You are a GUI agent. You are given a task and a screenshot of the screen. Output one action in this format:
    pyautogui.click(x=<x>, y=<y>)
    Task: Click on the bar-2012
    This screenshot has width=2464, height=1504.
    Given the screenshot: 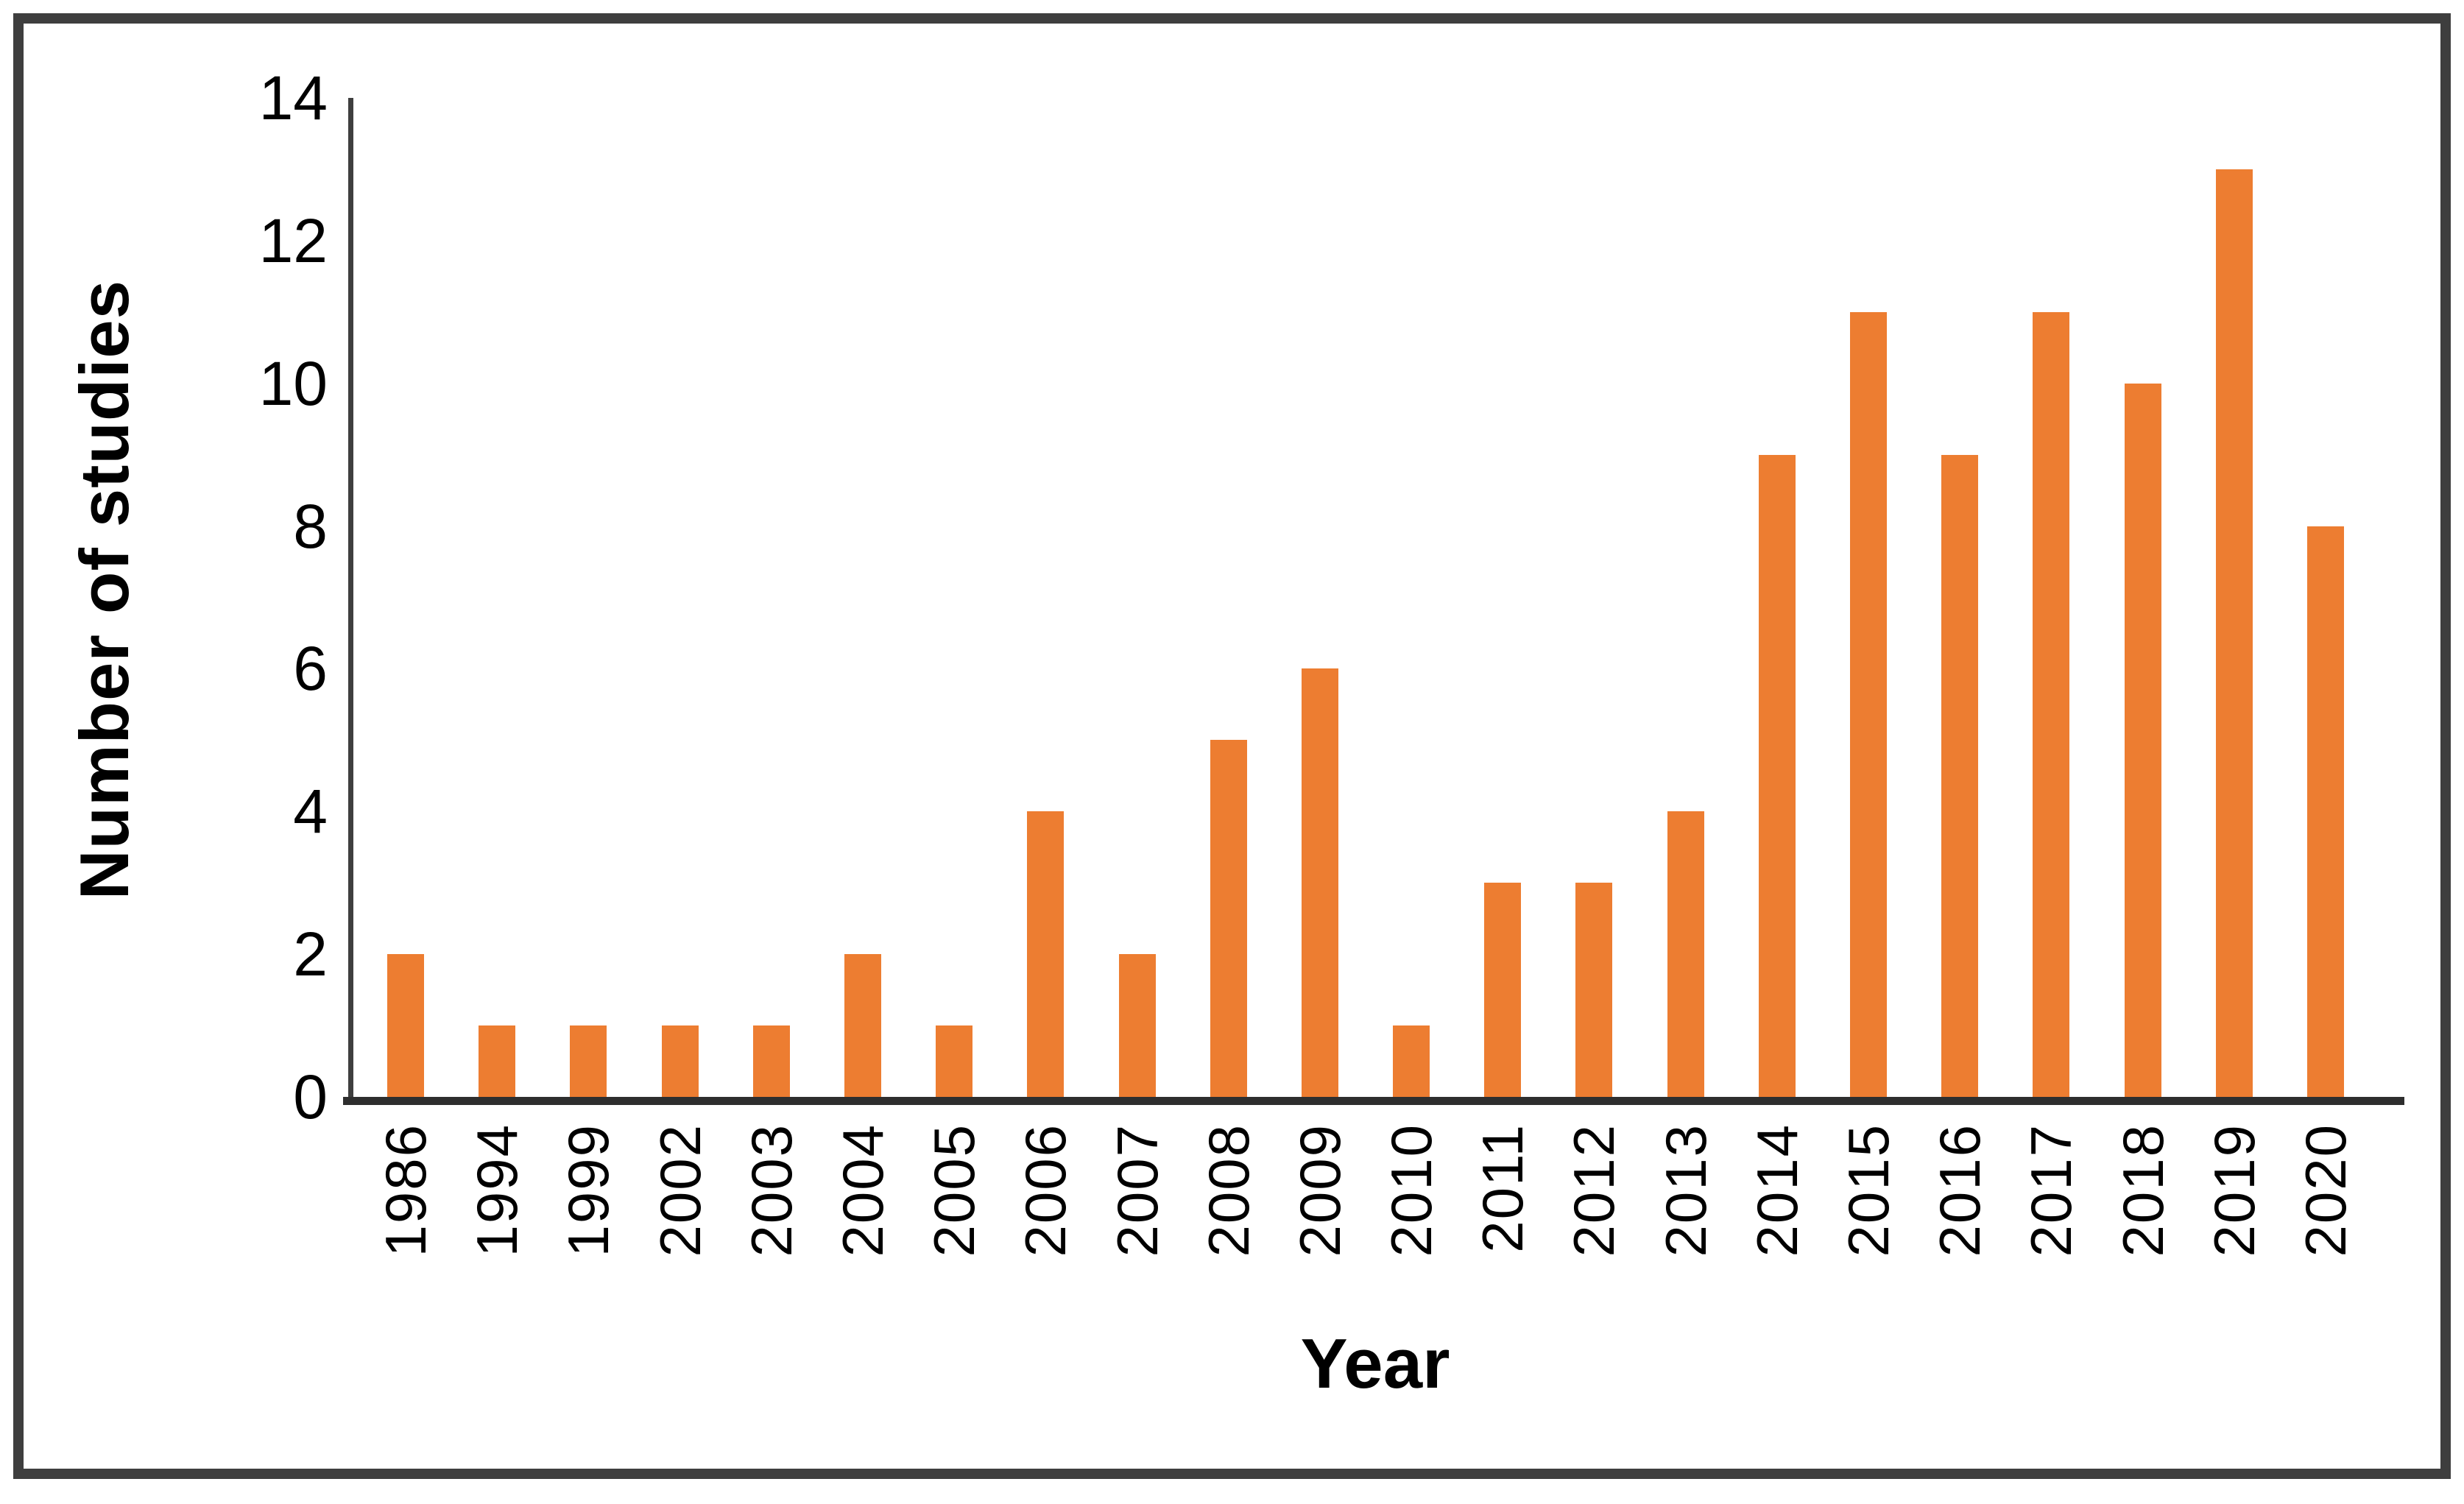 What is the action you would take?
    pyautogui.click(x=1594, y=990)
    